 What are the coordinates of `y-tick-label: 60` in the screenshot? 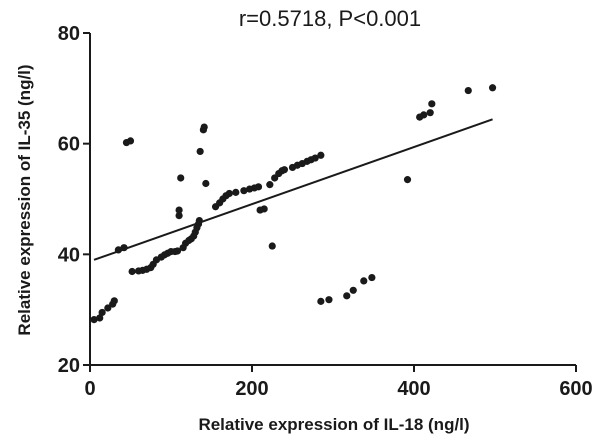 It's located at (69, 145).